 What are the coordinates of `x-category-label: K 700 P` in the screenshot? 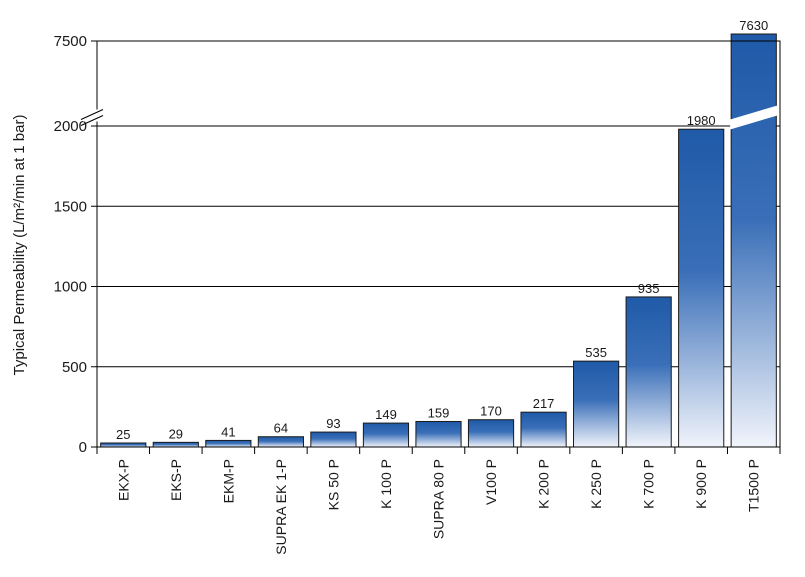 It's located at (649, 484).